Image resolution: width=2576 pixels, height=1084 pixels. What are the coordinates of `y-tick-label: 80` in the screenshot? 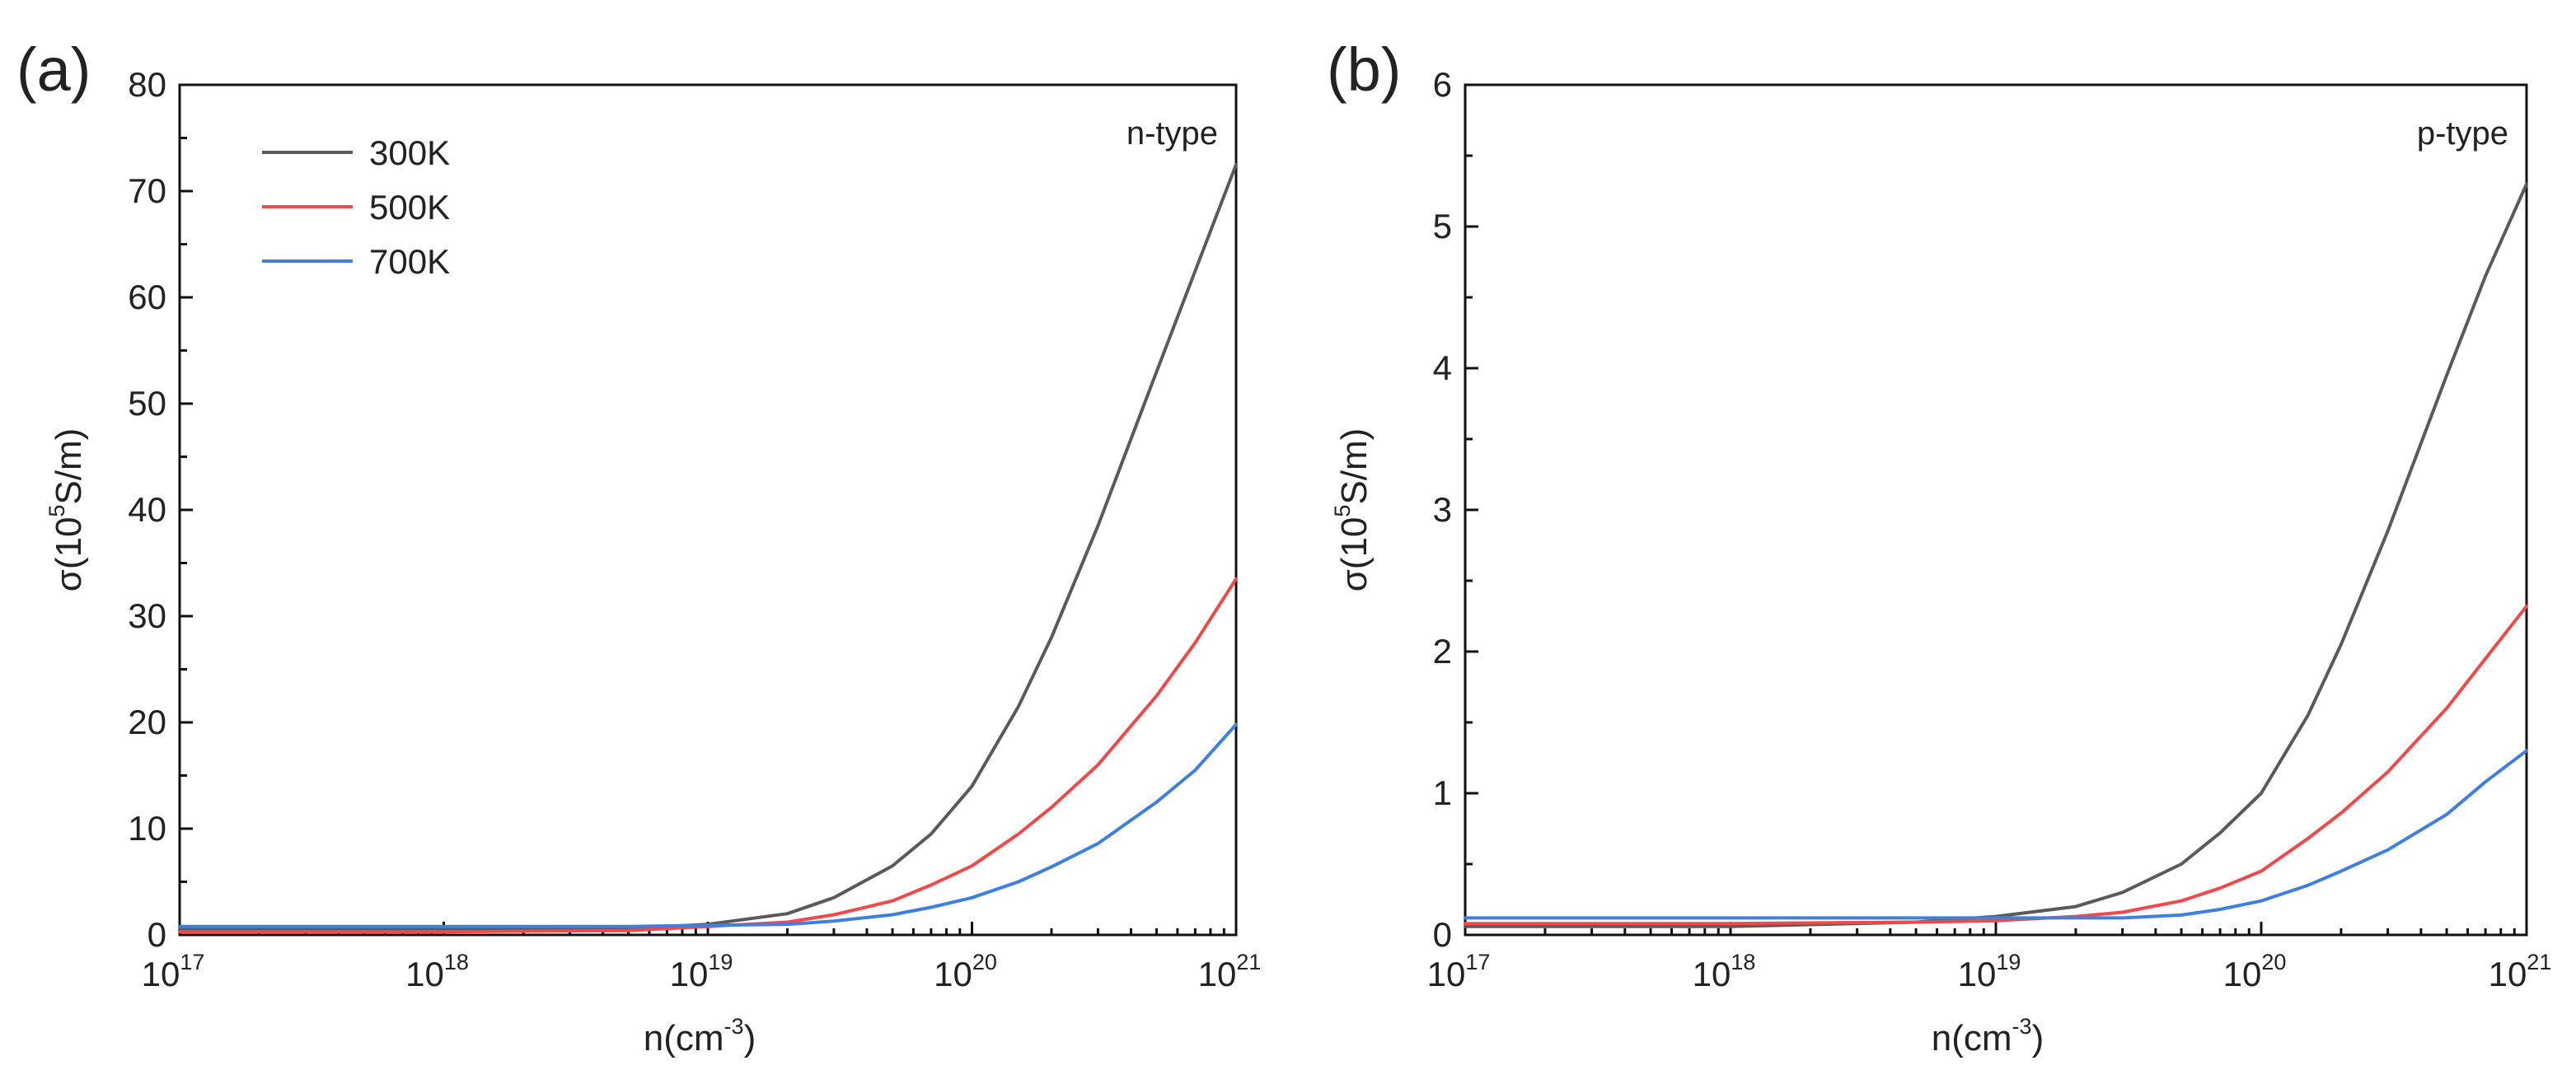 It's located at (147, 84).